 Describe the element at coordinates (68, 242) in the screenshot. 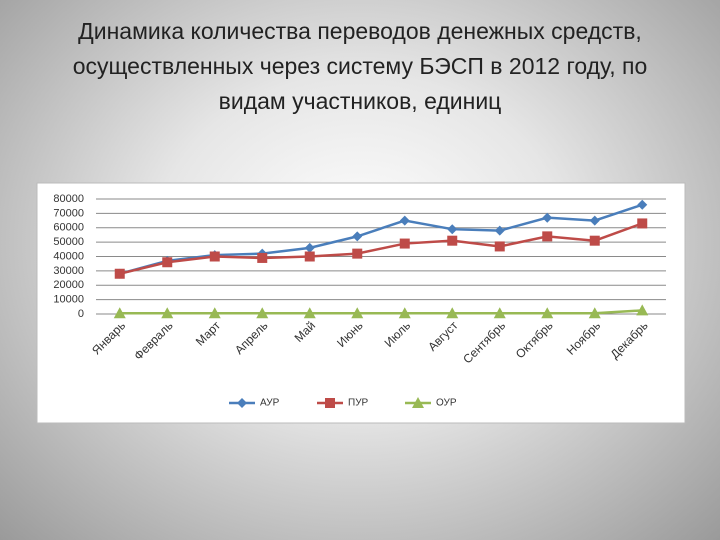

I see `y-tick-label: 50000` at that location.